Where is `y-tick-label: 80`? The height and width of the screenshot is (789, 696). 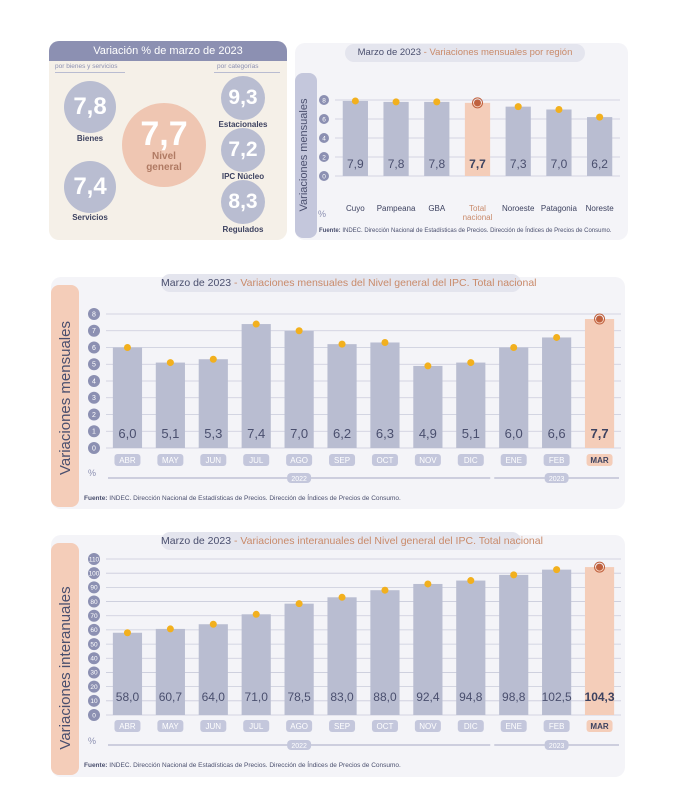
y-tick-label: 80 is located at coordinates (94, 602).